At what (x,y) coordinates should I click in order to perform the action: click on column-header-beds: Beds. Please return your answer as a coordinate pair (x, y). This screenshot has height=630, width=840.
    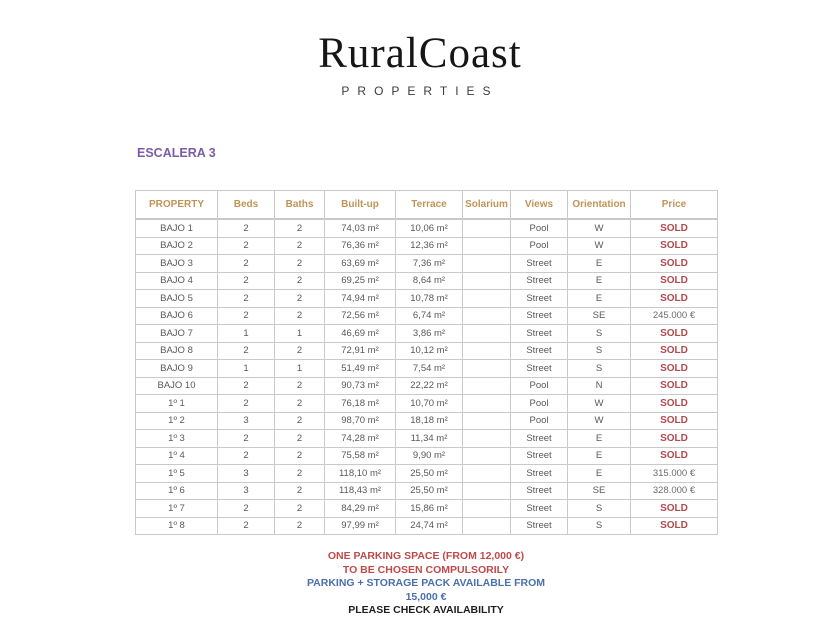
    Looking at the image, I should click on (246, 205).